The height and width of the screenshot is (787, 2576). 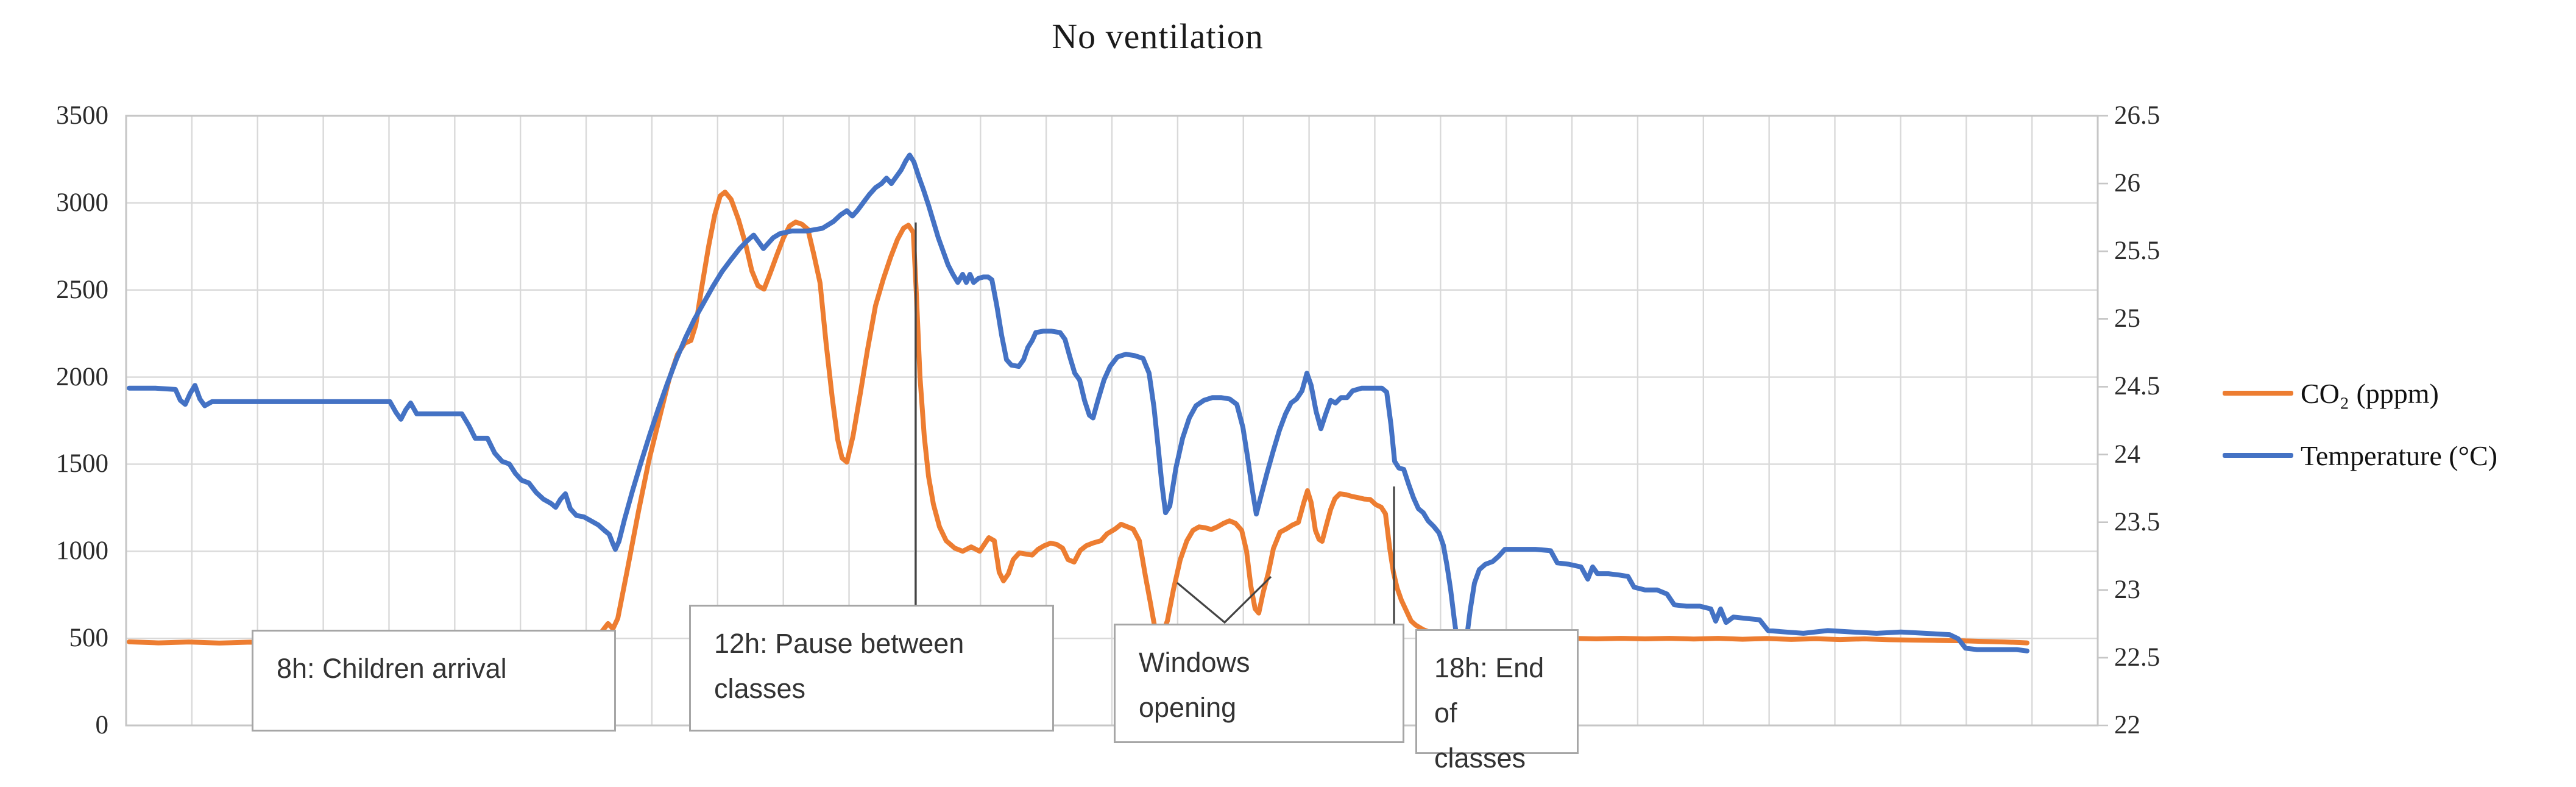 What do you see at coordinates (2137, 252) in the screenshot?
I see `right-axis-tick-label: 25.5` at bounding box center [2137, 252].